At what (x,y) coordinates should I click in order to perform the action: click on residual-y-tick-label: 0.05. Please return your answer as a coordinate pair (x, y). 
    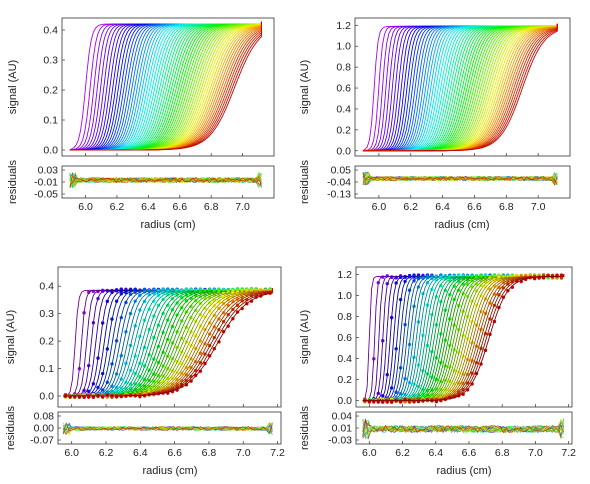
    Looking at the image, I should click on (341, 171).